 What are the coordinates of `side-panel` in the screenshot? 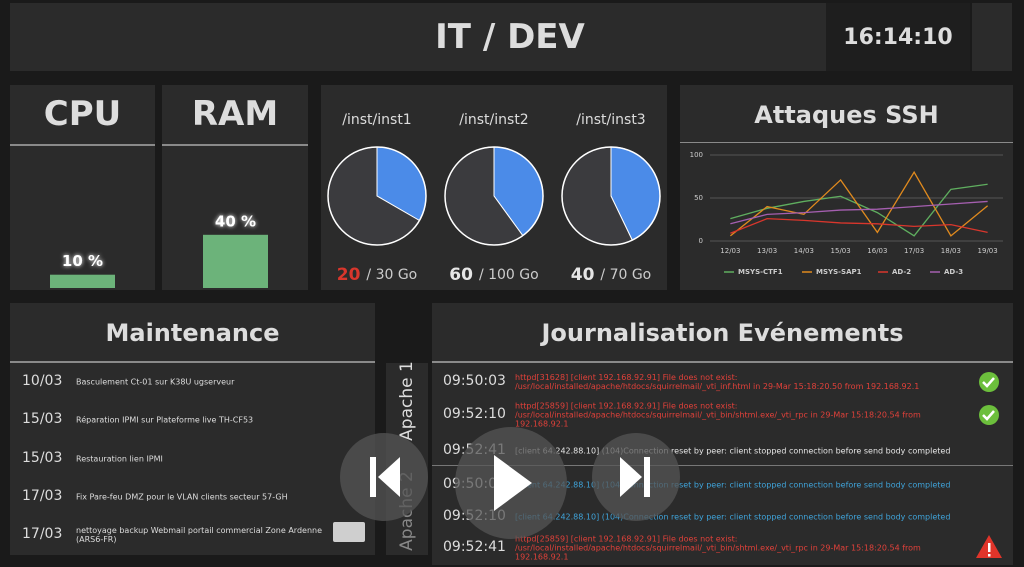 It's located at (992, 37).